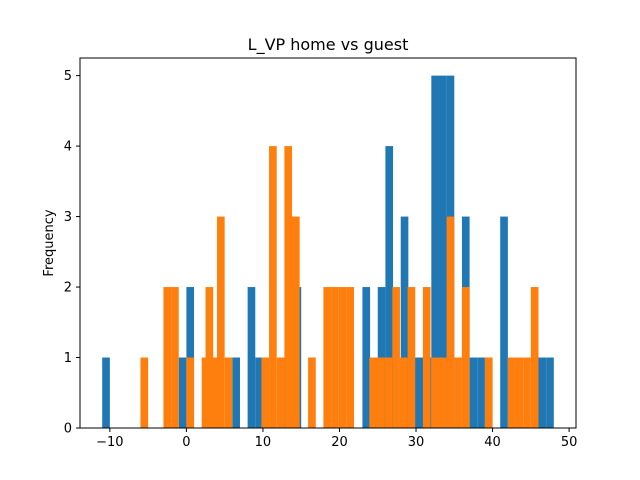  I want to click on y-tick-label: 0, so click(68, 429).